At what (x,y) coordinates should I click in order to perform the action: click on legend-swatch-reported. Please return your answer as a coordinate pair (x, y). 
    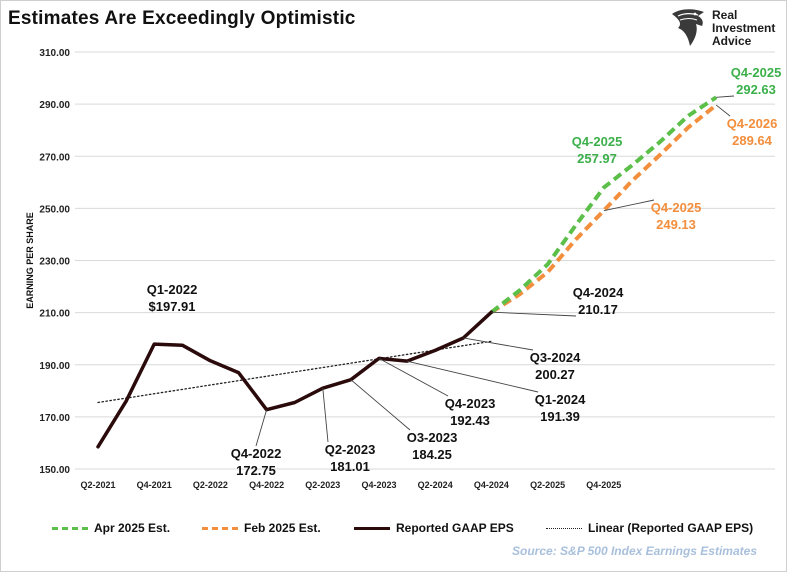
    Looking at the image, I should click on (372, 528).